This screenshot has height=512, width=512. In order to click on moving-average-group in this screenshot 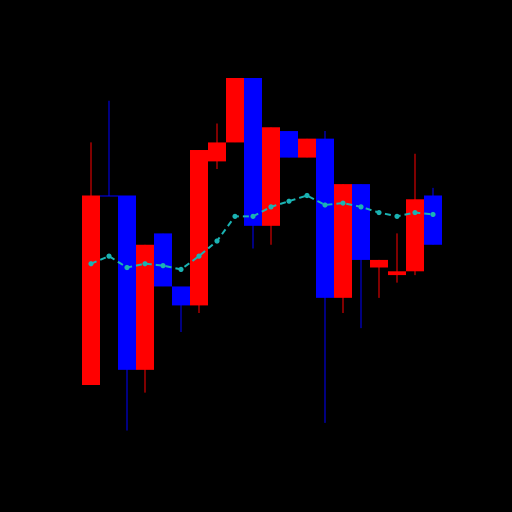, I will do `click(262, 232)`.